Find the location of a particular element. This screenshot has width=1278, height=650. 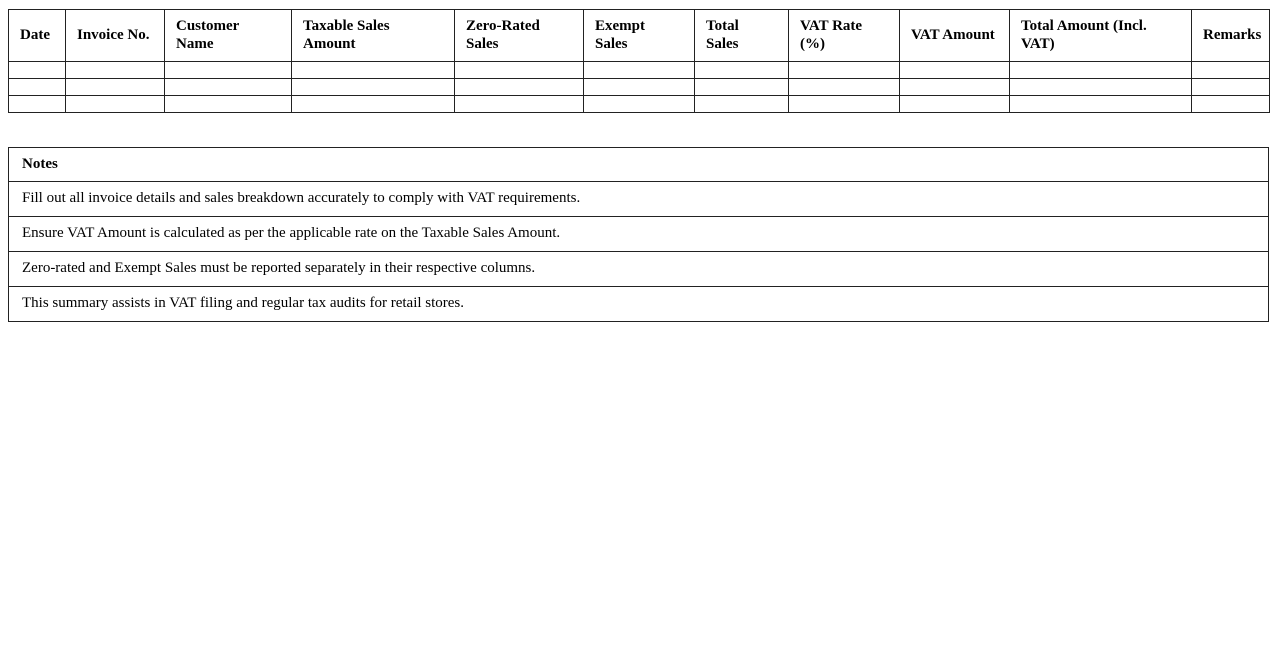

column-header-date: Date is located at coordinates (37, 35).